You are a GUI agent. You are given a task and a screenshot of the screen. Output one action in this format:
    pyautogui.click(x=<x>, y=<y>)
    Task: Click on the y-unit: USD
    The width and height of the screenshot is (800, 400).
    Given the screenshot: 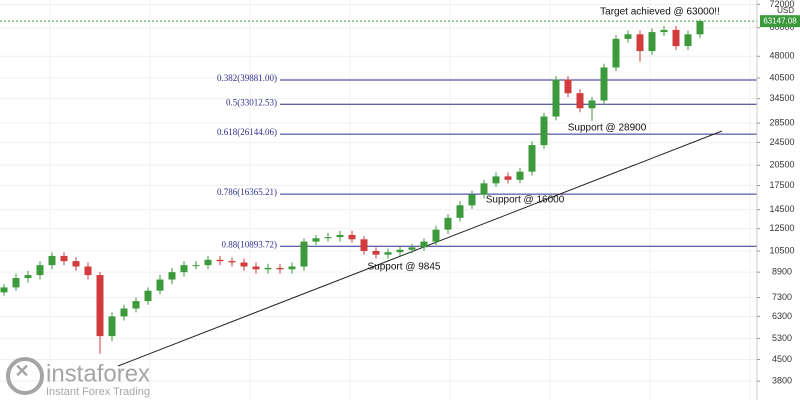 What is the action you would take?
    pyautogui.click(x=785, y=10)
    